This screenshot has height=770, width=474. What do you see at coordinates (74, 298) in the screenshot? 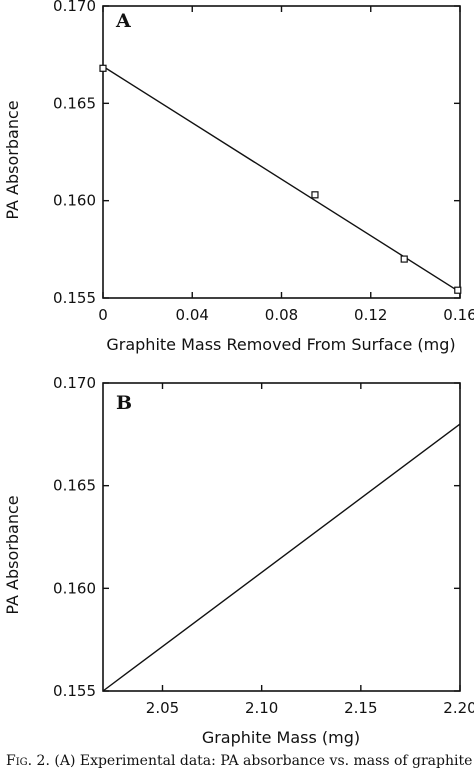
I see `panelA-y-tick-label: 0.155` at bounding box center [74, 298].